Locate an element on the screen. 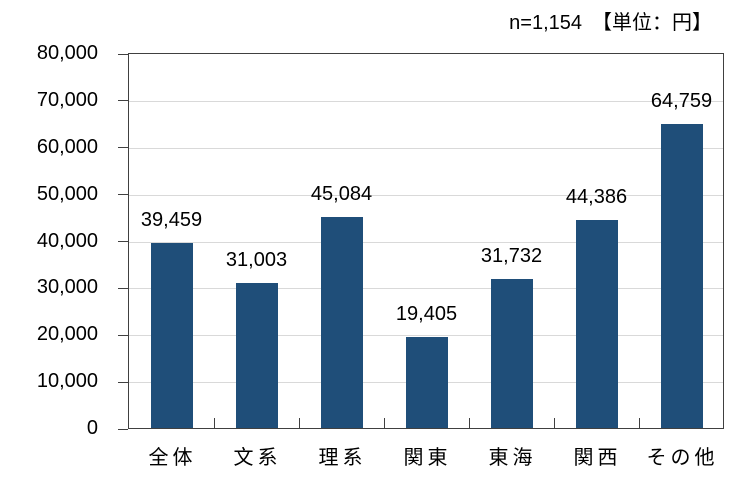  bar-value-label: 31,732 is located at coordinates (511, 256).